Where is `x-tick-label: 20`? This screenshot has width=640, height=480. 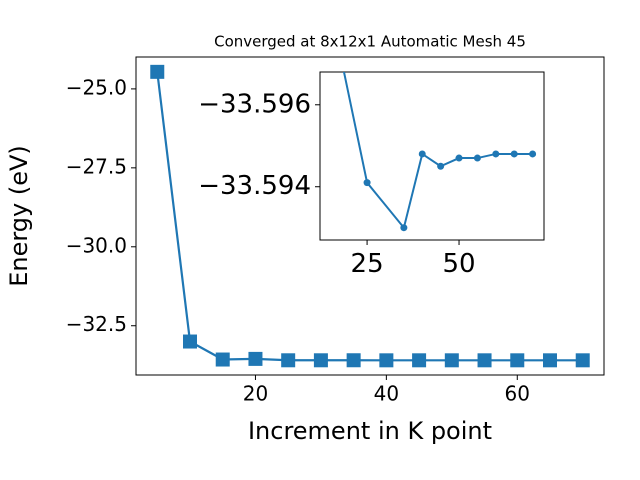
x-tick-label: 20 is located at coordinates (255, 394).